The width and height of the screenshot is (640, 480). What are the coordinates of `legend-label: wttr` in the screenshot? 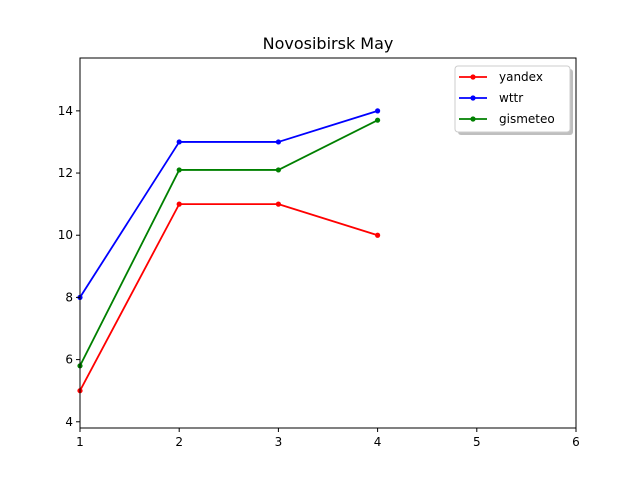 It's located at (511, 98).